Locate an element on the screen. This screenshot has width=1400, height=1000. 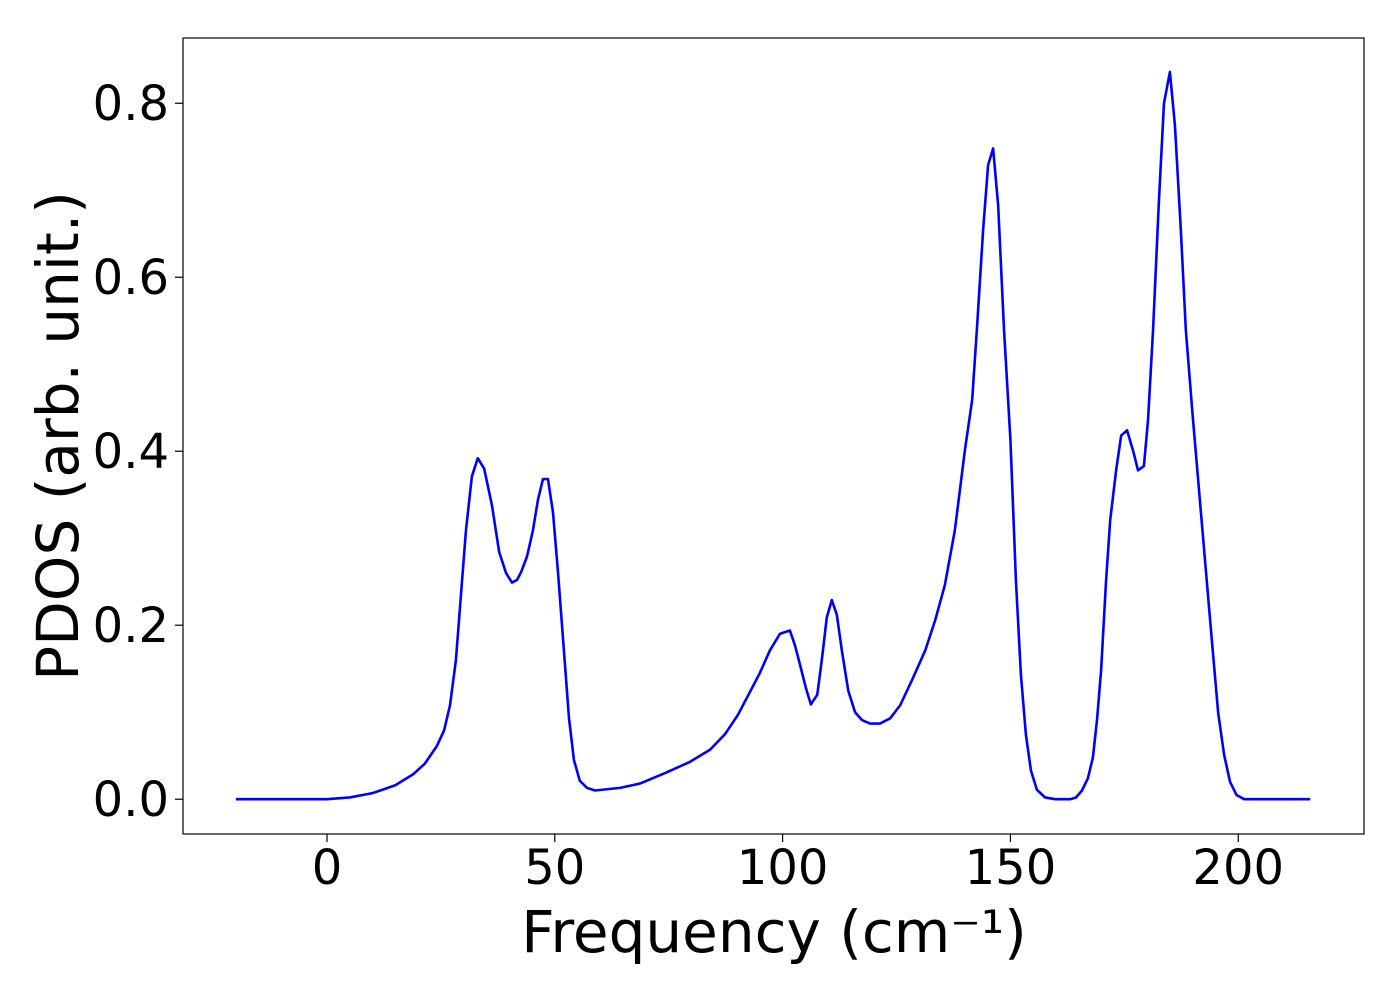
x-tick-label: 150 is located at coordinates (1011, 868).